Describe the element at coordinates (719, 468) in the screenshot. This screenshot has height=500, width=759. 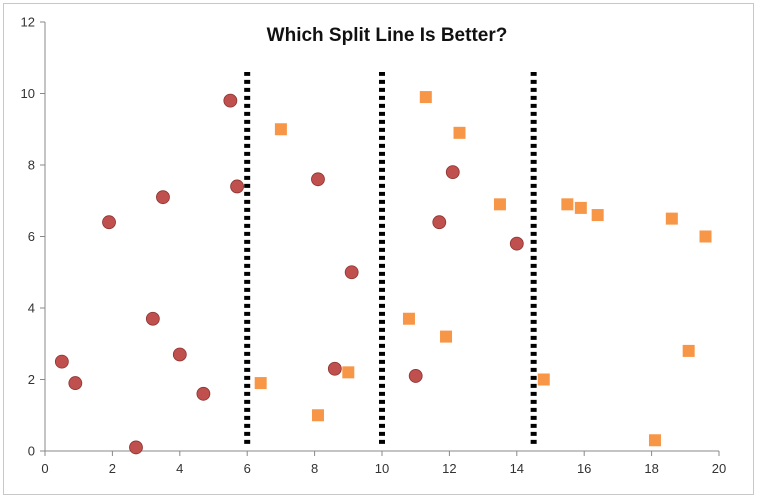
I see `x-tick-label: 20` at that location.